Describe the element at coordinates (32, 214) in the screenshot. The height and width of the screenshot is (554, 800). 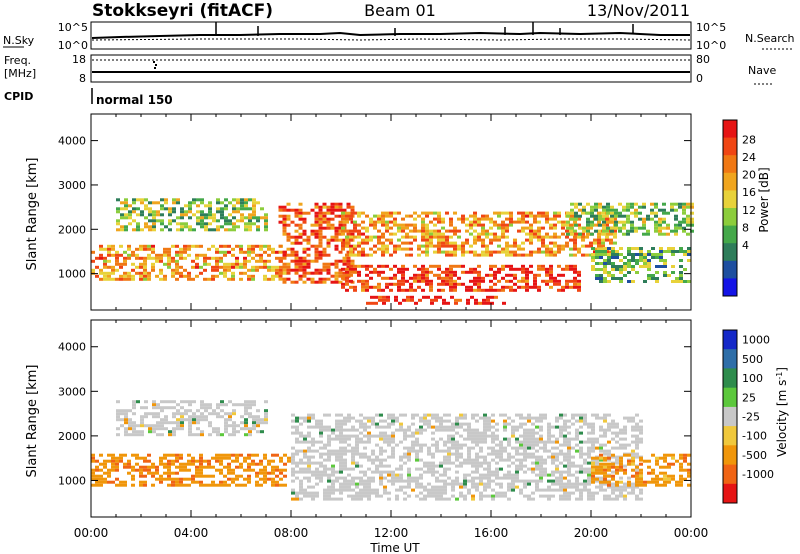
I see `power-ylabel: Slant Range [km]` at that location.